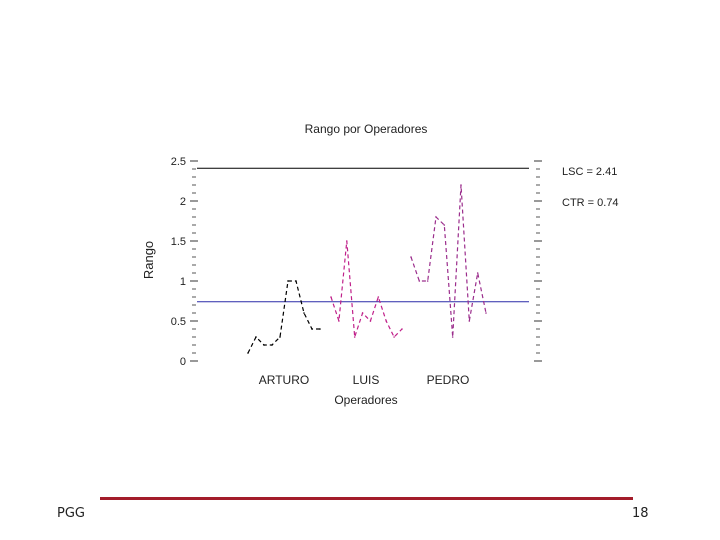  I want to click on y-tick-label: 2.5, so click(178, 162).